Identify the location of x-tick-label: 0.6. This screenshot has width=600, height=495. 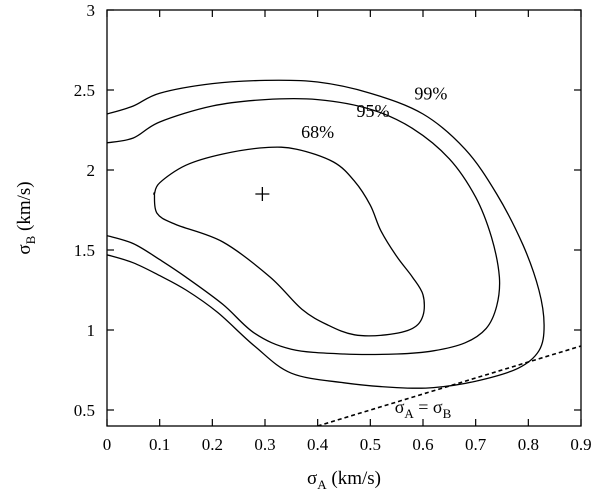
(422, 444).